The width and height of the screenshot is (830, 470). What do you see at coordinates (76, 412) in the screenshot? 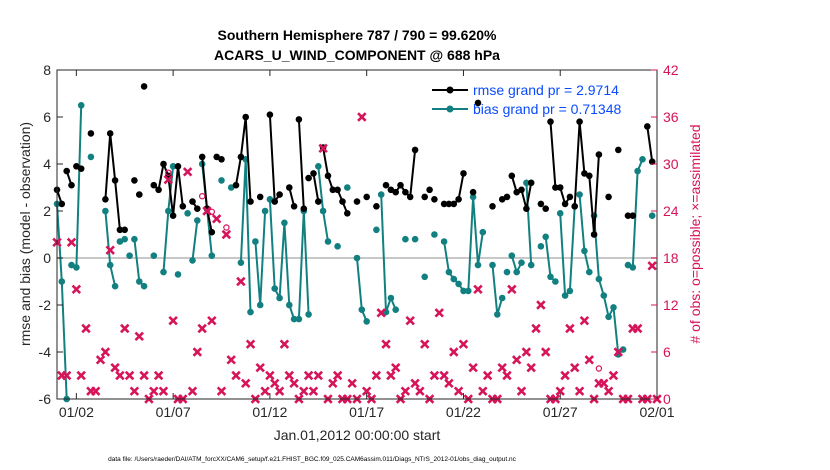
I see `x-tick-label: 01/02` at bounding box center [76, 412].